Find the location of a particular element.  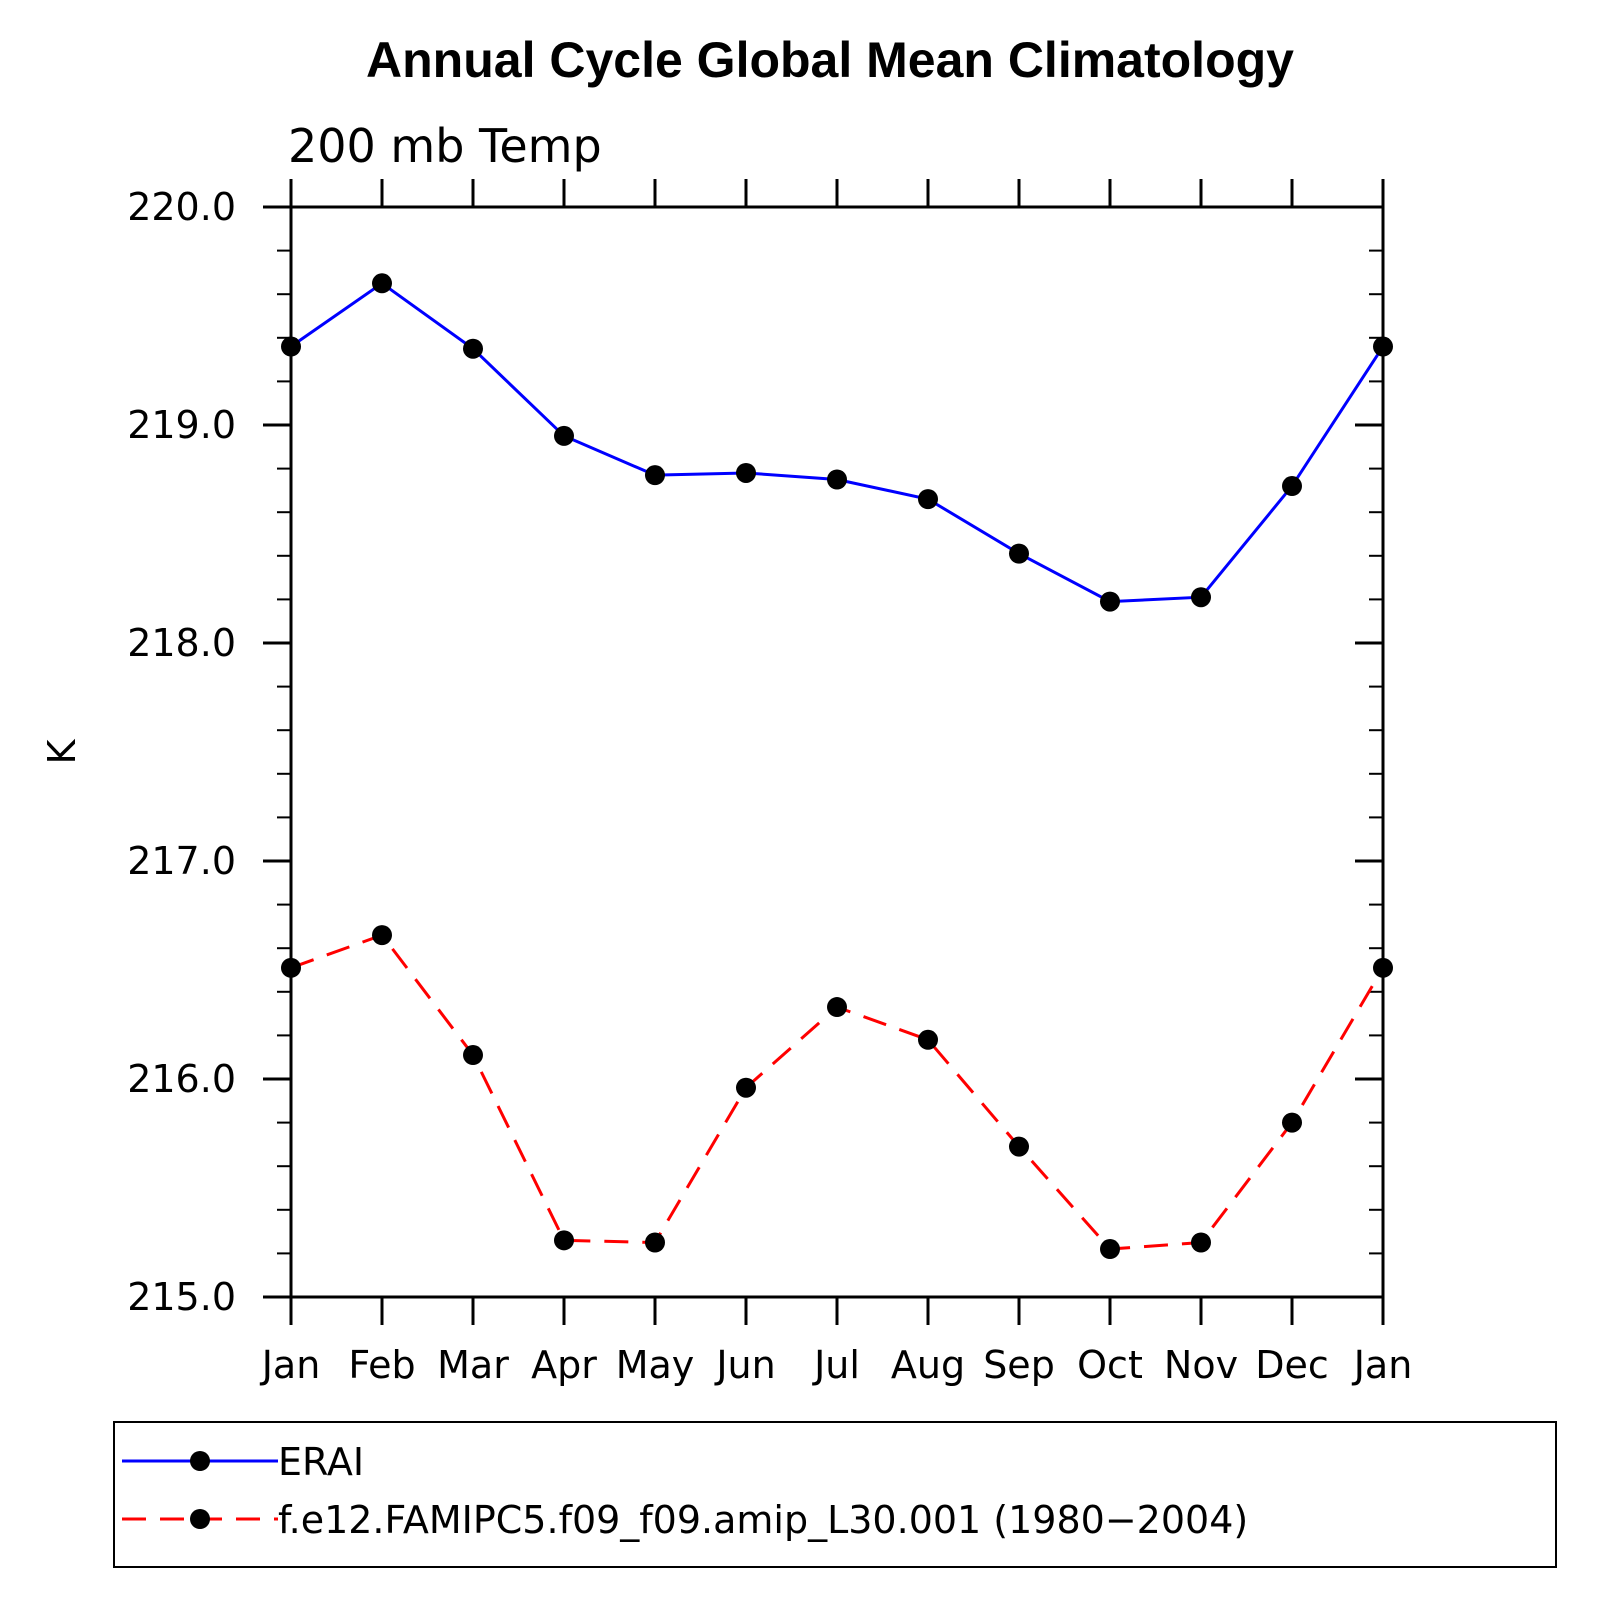

y-tick-labels: 215.0 216.0 217.0 218.0 219.0 220.0 is located at coordinates (181, 752).